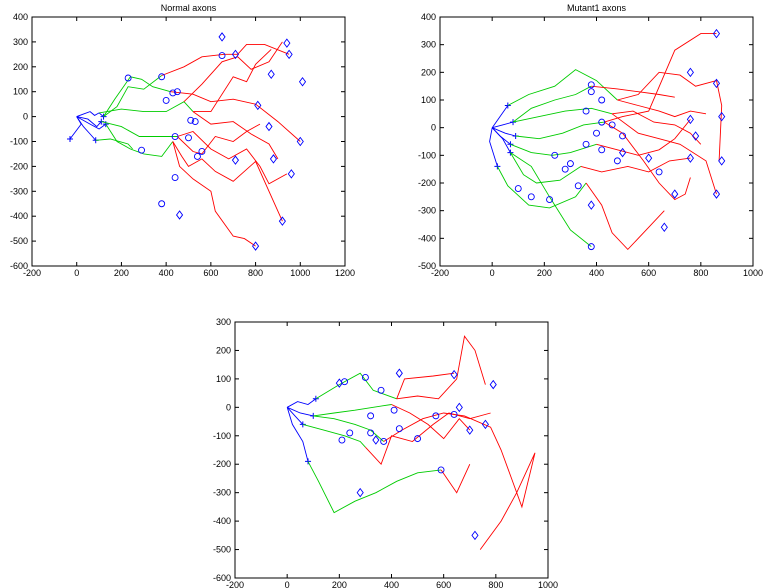 The image size is (766, 588). I want to click on y-tick-label: -600, so click(222, 578).